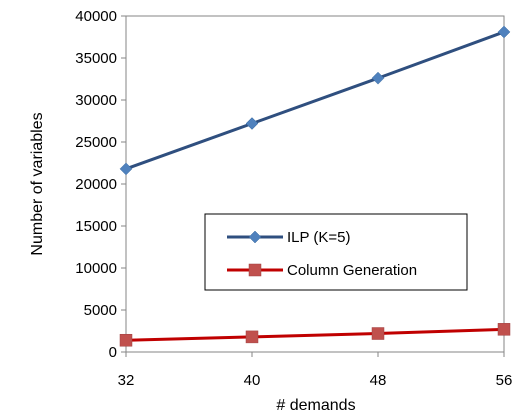  I want to click on y-tick-label: 0, so click(113, 352).